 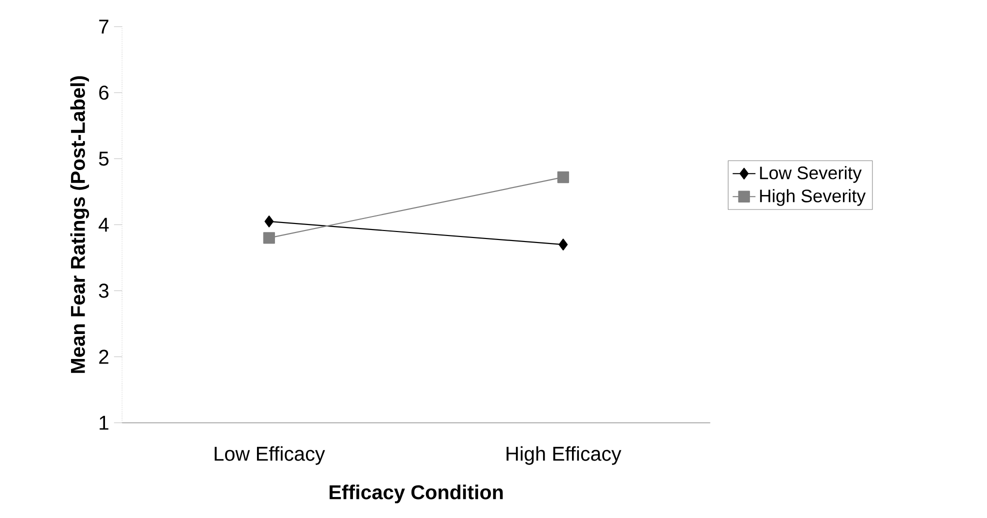 I want to click on y-tick-label: 1, so click(x=104, y=423).